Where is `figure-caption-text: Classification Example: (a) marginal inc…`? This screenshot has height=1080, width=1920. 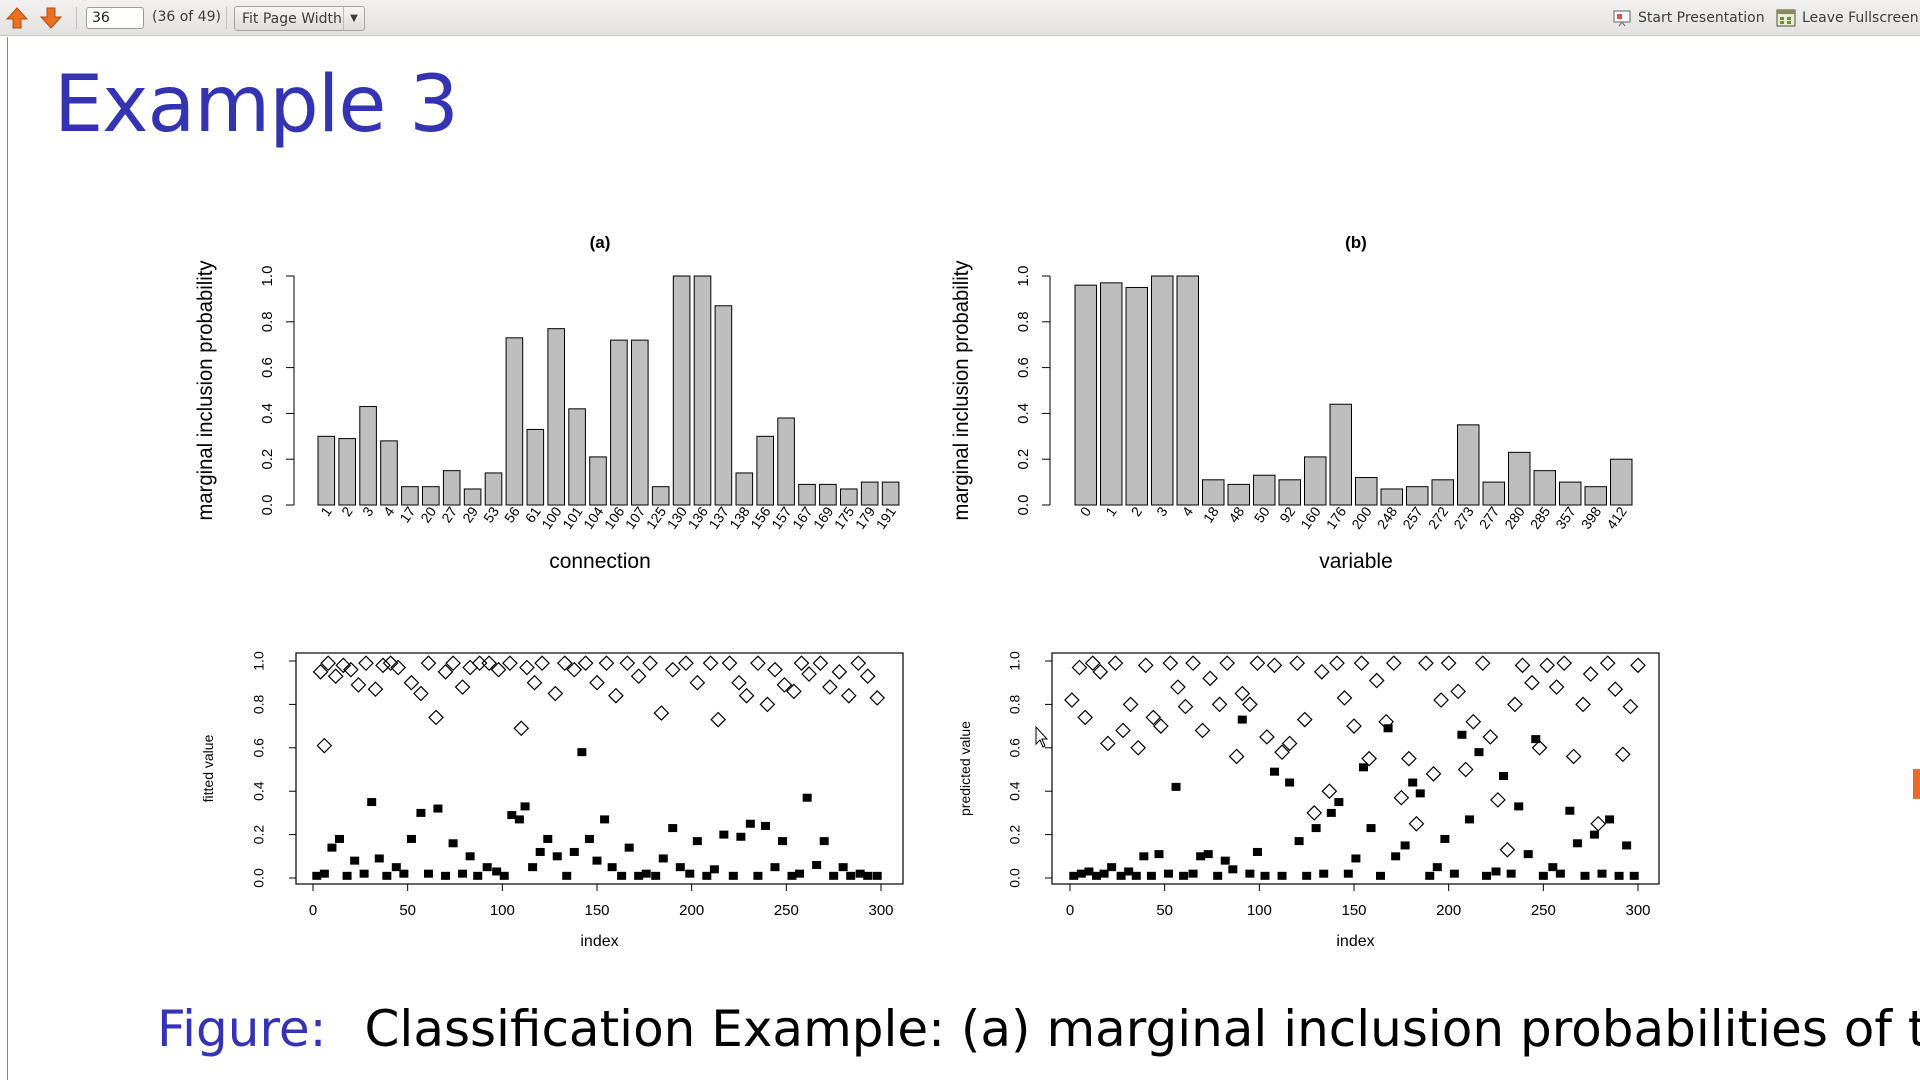 figure-caption-text: Classification Example: (a) marginal inc… is located at coordinates (1142, 1029).